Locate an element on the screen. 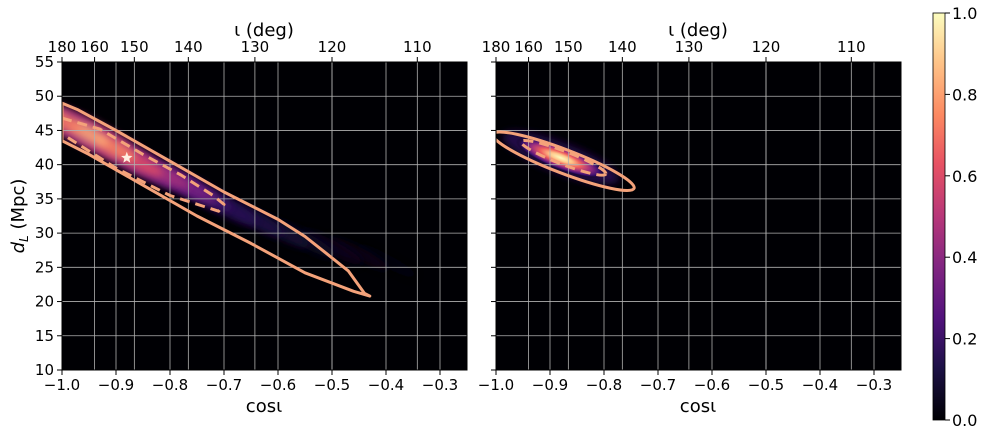 The height and width of the screenshot is (437, 983). right-xlabel: cosι is located at coordinates (698, 406).